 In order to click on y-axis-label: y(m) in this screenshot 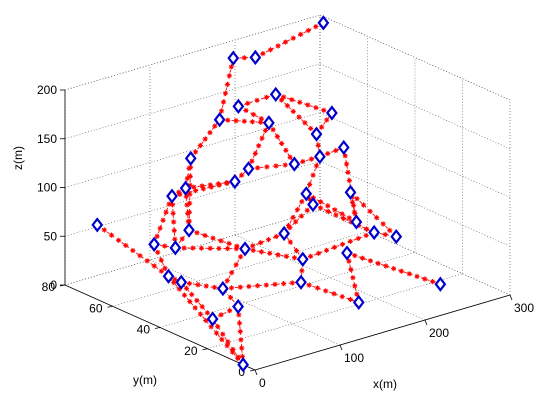, I will do `click(145, 380)`.